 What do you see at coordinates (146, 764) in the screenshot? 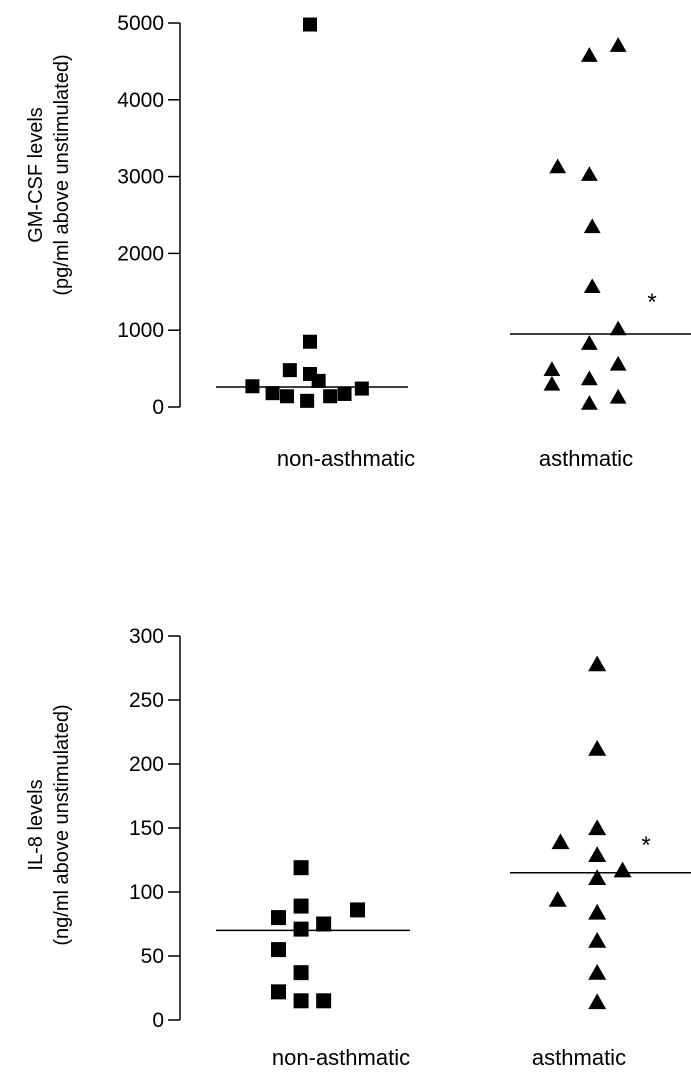
I see `il8-y-tick-label: 200` at bounding box center [146, 764].